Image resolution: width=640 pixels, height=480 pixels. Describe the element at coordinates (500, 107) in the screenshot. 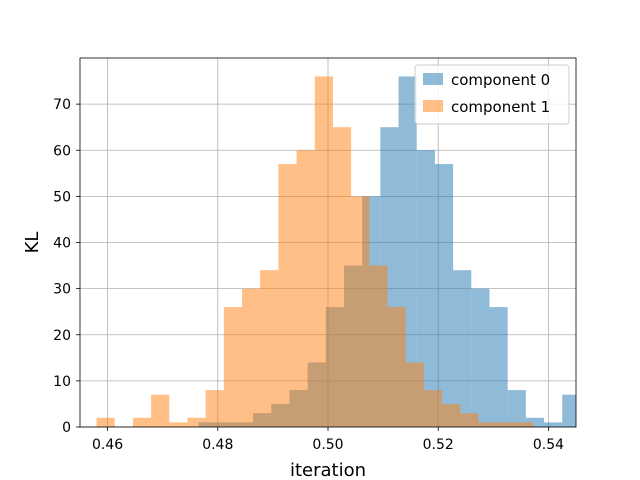

I see `legend-label: component 1` at that location.